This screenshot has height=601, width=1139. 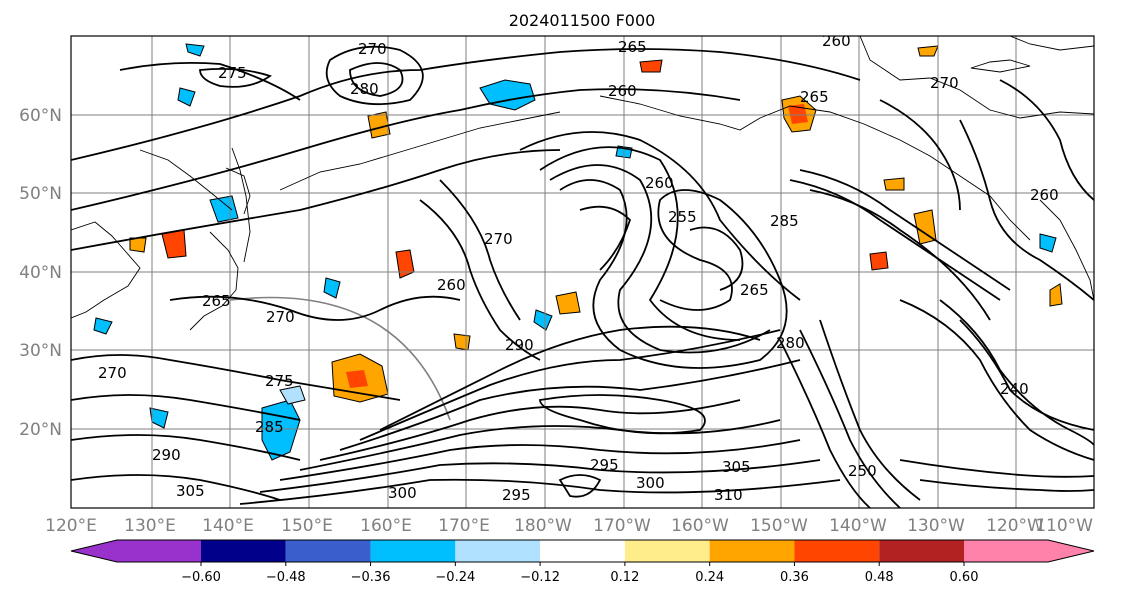 What do you see at coordinates (150, 526) in the screenshot?
I see `lon-label: 130°E` at bounding box center [150, 526].